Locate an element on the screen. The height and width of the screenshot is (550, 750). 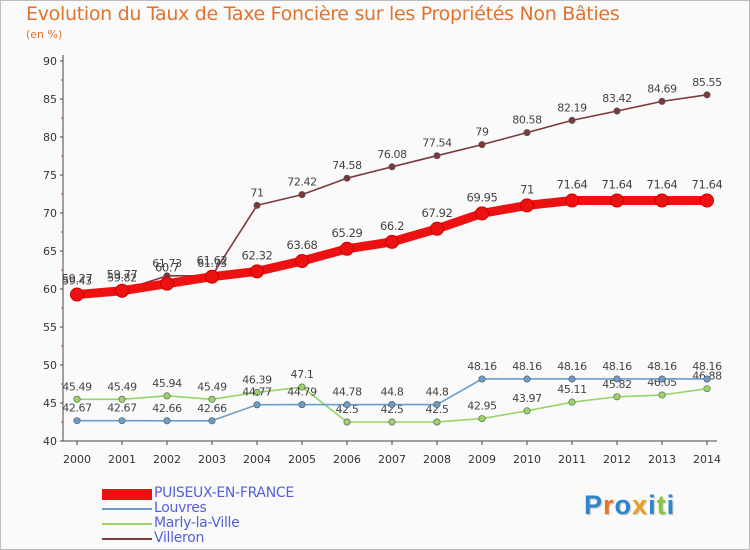
x-tick-label: 2014 is located at coordinates (707, 459).